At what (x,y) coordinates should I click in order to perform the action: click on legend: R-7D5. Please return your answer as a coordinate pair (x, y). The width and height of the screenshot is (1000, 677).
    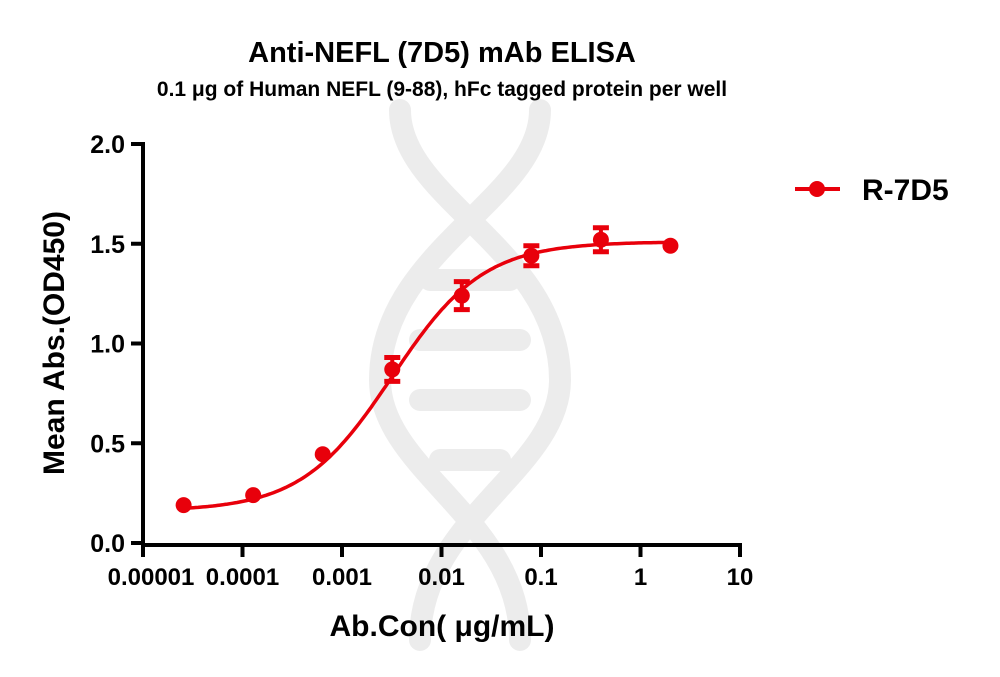
    Looking at the image, I should click on (872, 190).